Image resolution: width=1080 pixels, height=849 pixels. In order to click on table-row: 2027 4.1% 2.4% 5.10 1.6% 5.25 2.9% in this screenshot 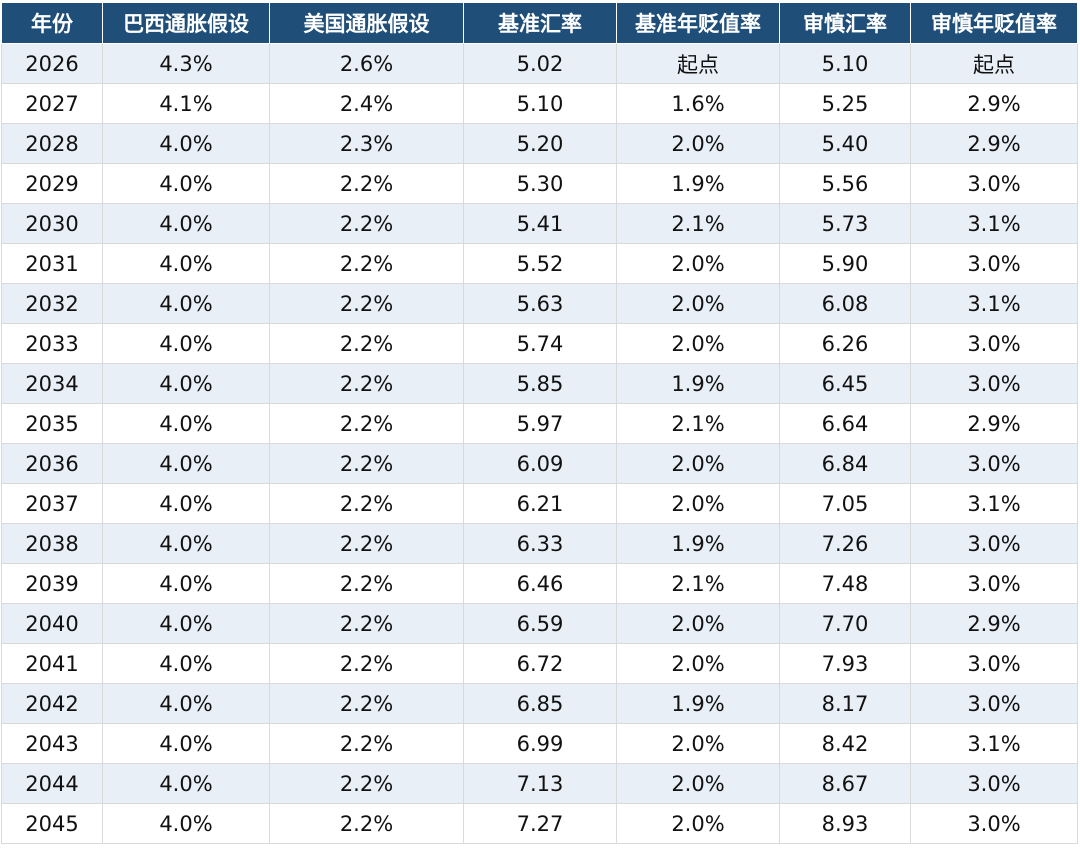, I will do `click(539, 103)`.